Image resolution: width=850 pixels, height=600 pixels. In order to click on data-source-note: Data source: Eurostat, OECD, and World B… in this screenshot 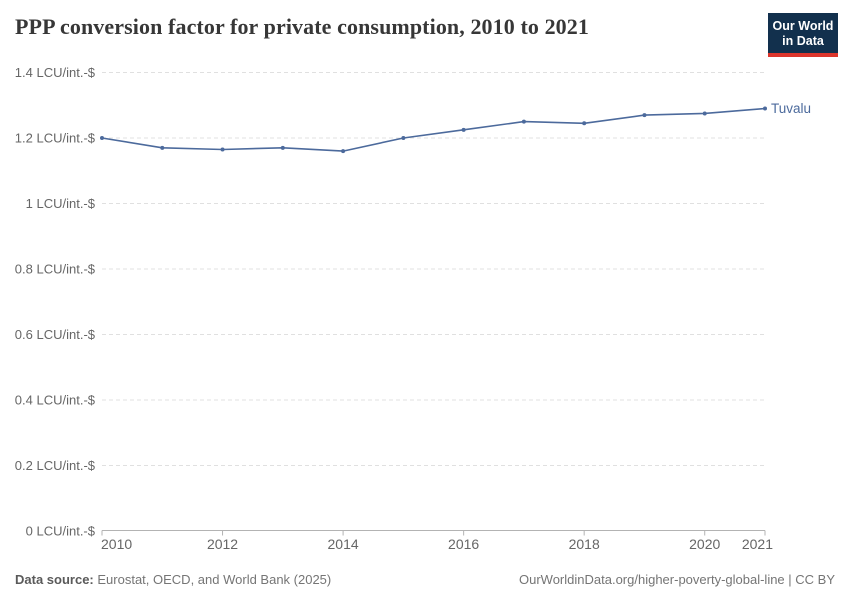, I will do `click(173, 579)`.